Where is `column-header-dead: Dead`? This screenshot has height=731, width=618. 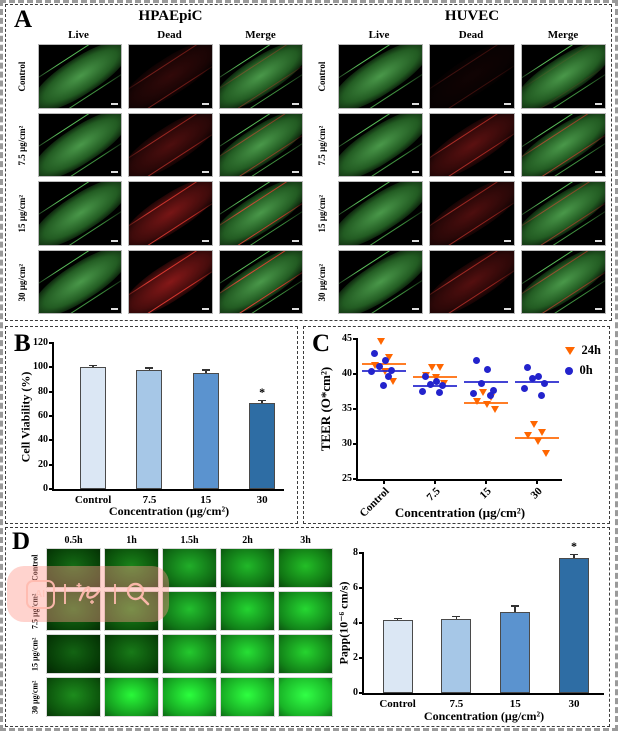 column-header-dead: Dead is located at coordinates (471, 35).